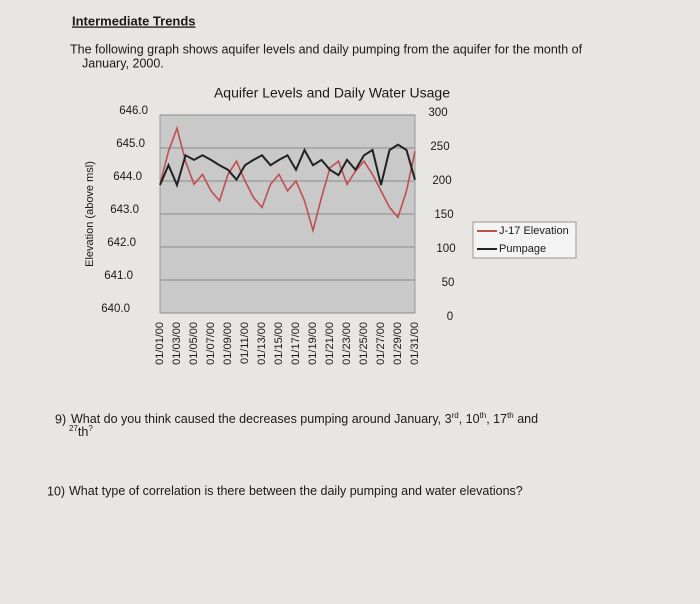 The height and width of the screenshot is (604, 700). I want to click on question-part: and, so click(526, 419).